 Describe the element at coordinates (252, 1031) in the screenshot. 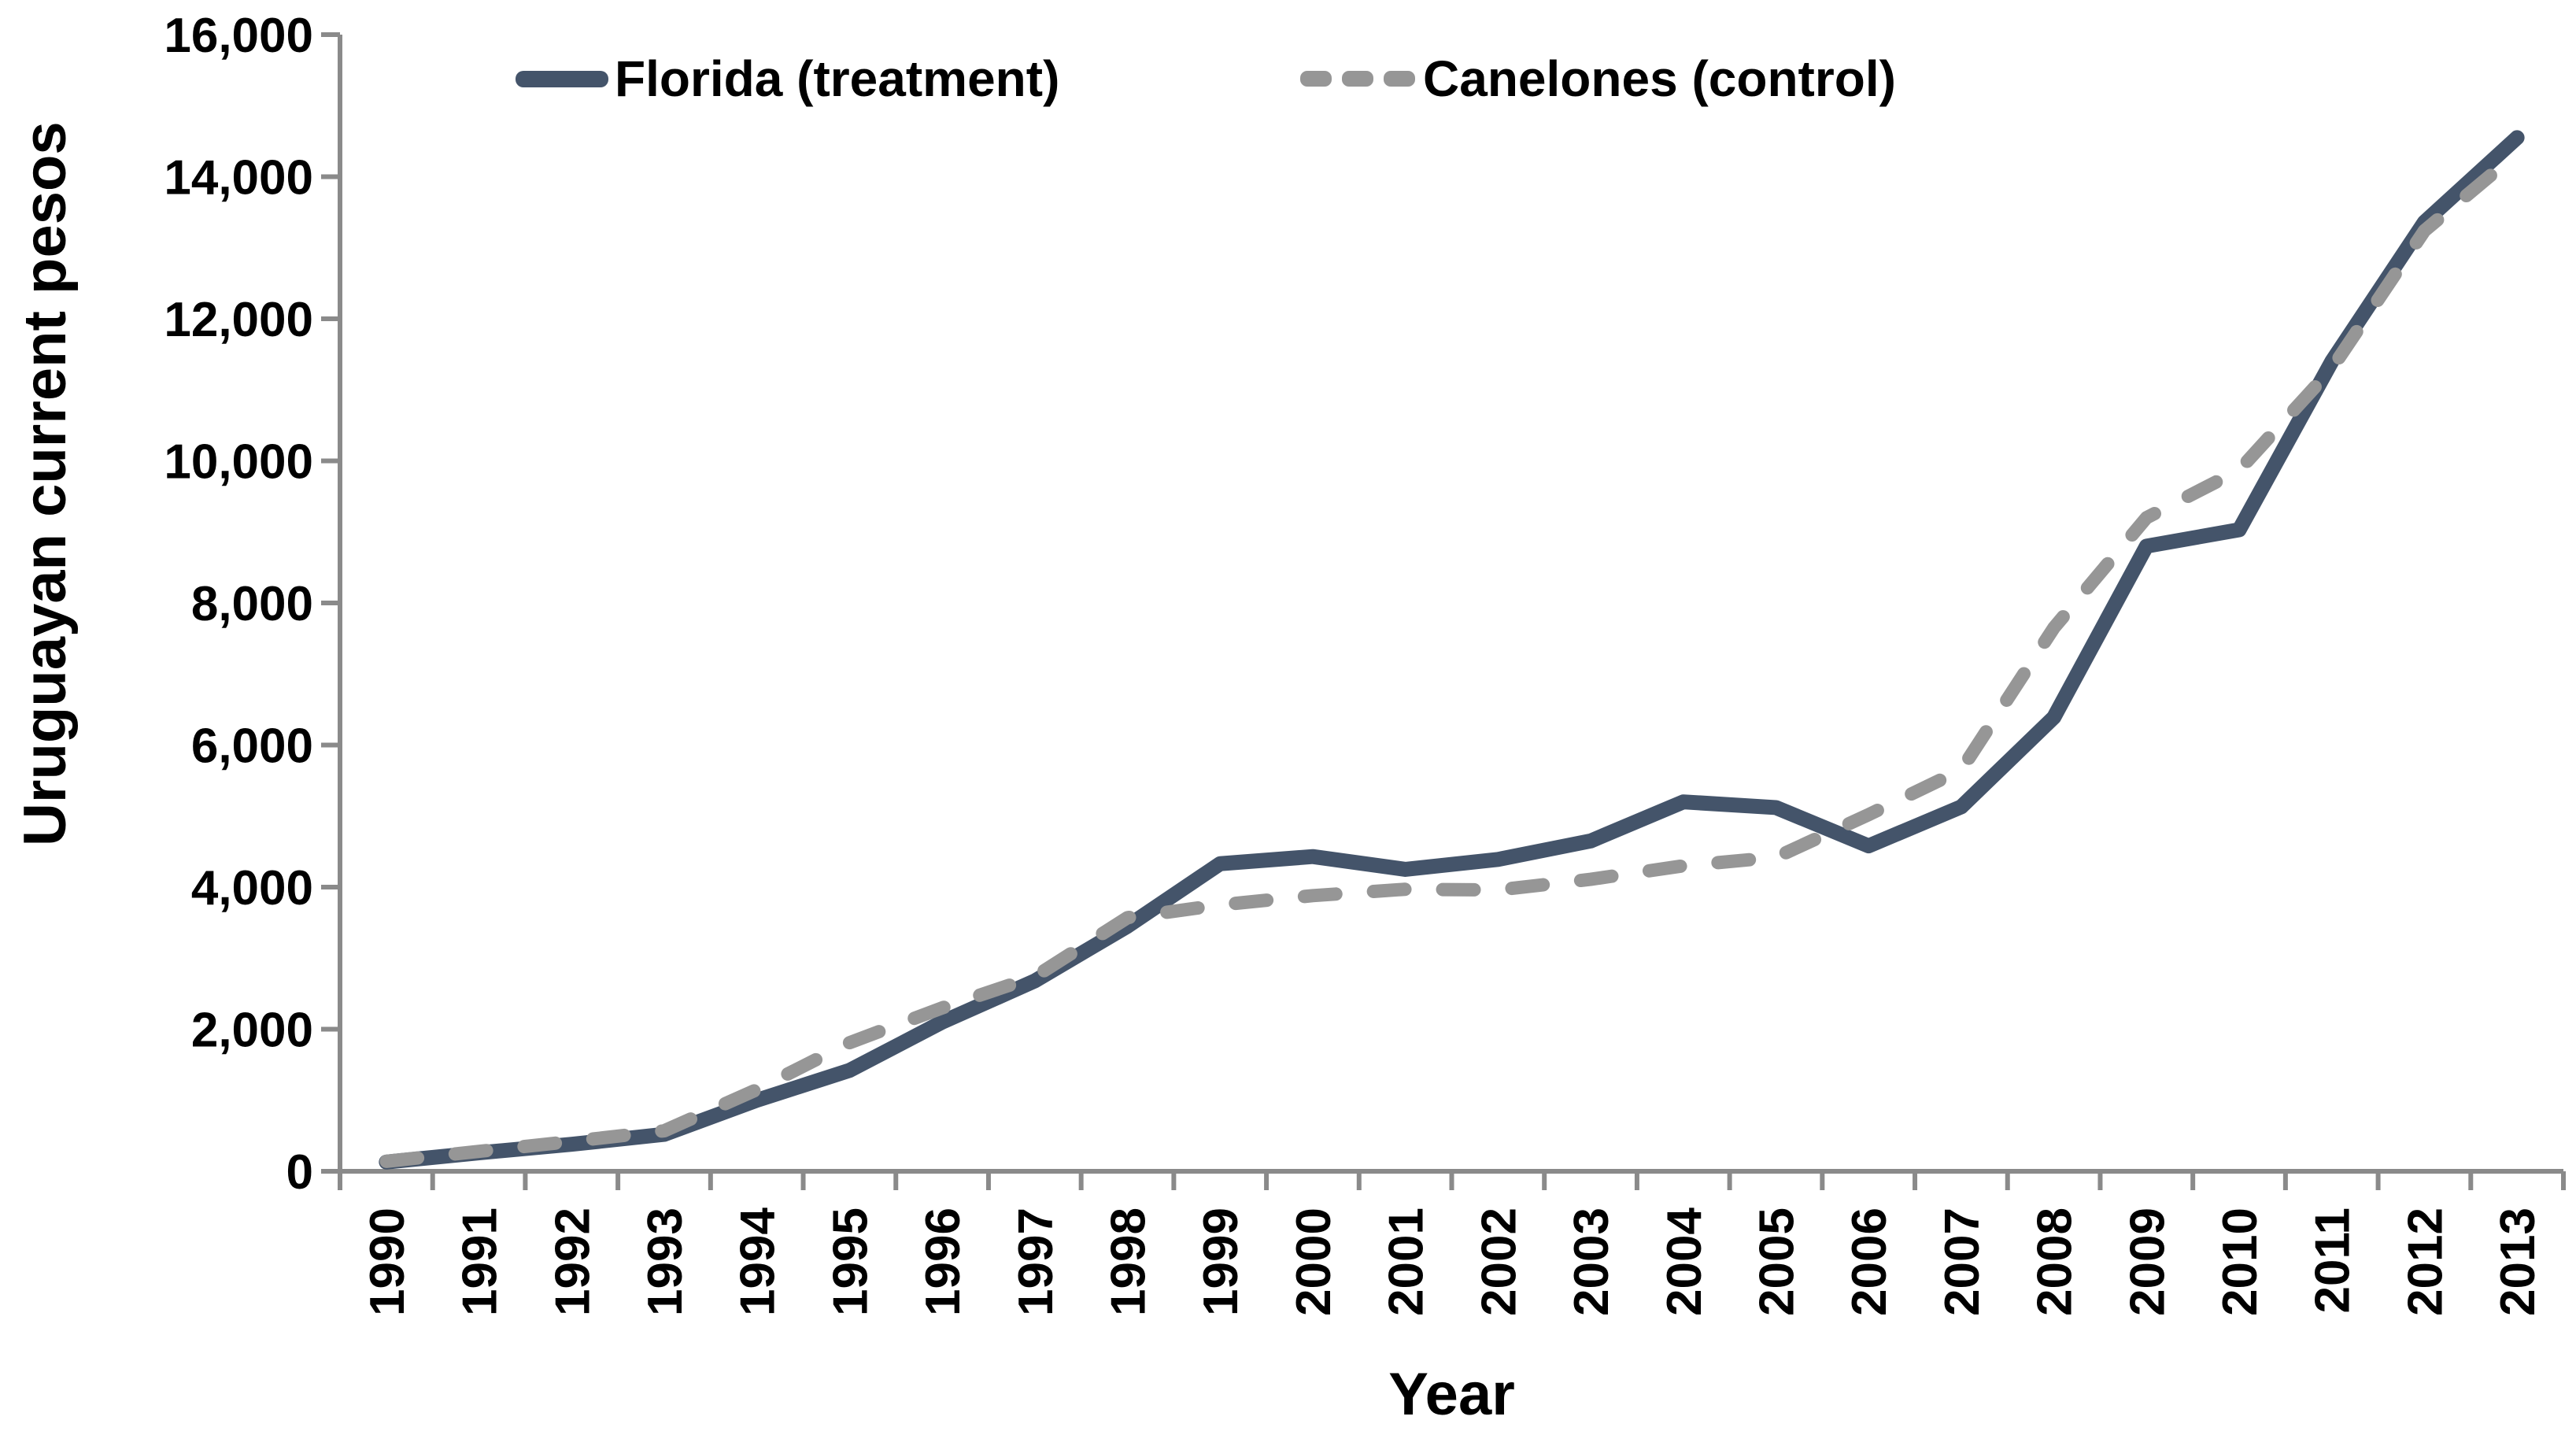

I see `y-tick-label: 2,000` at that location.